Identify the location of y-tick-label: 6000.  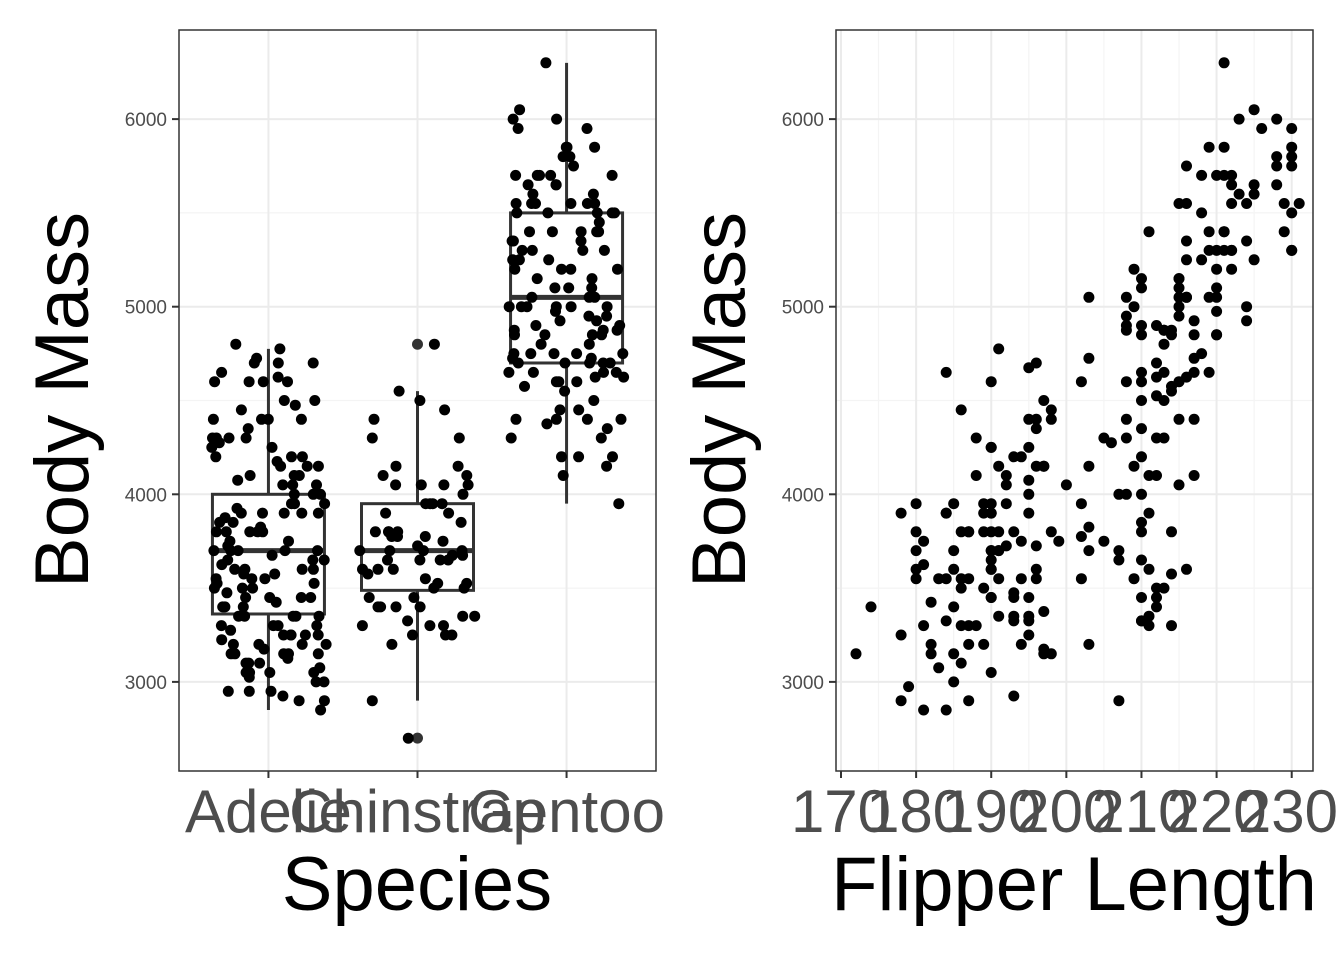
(803, 120).